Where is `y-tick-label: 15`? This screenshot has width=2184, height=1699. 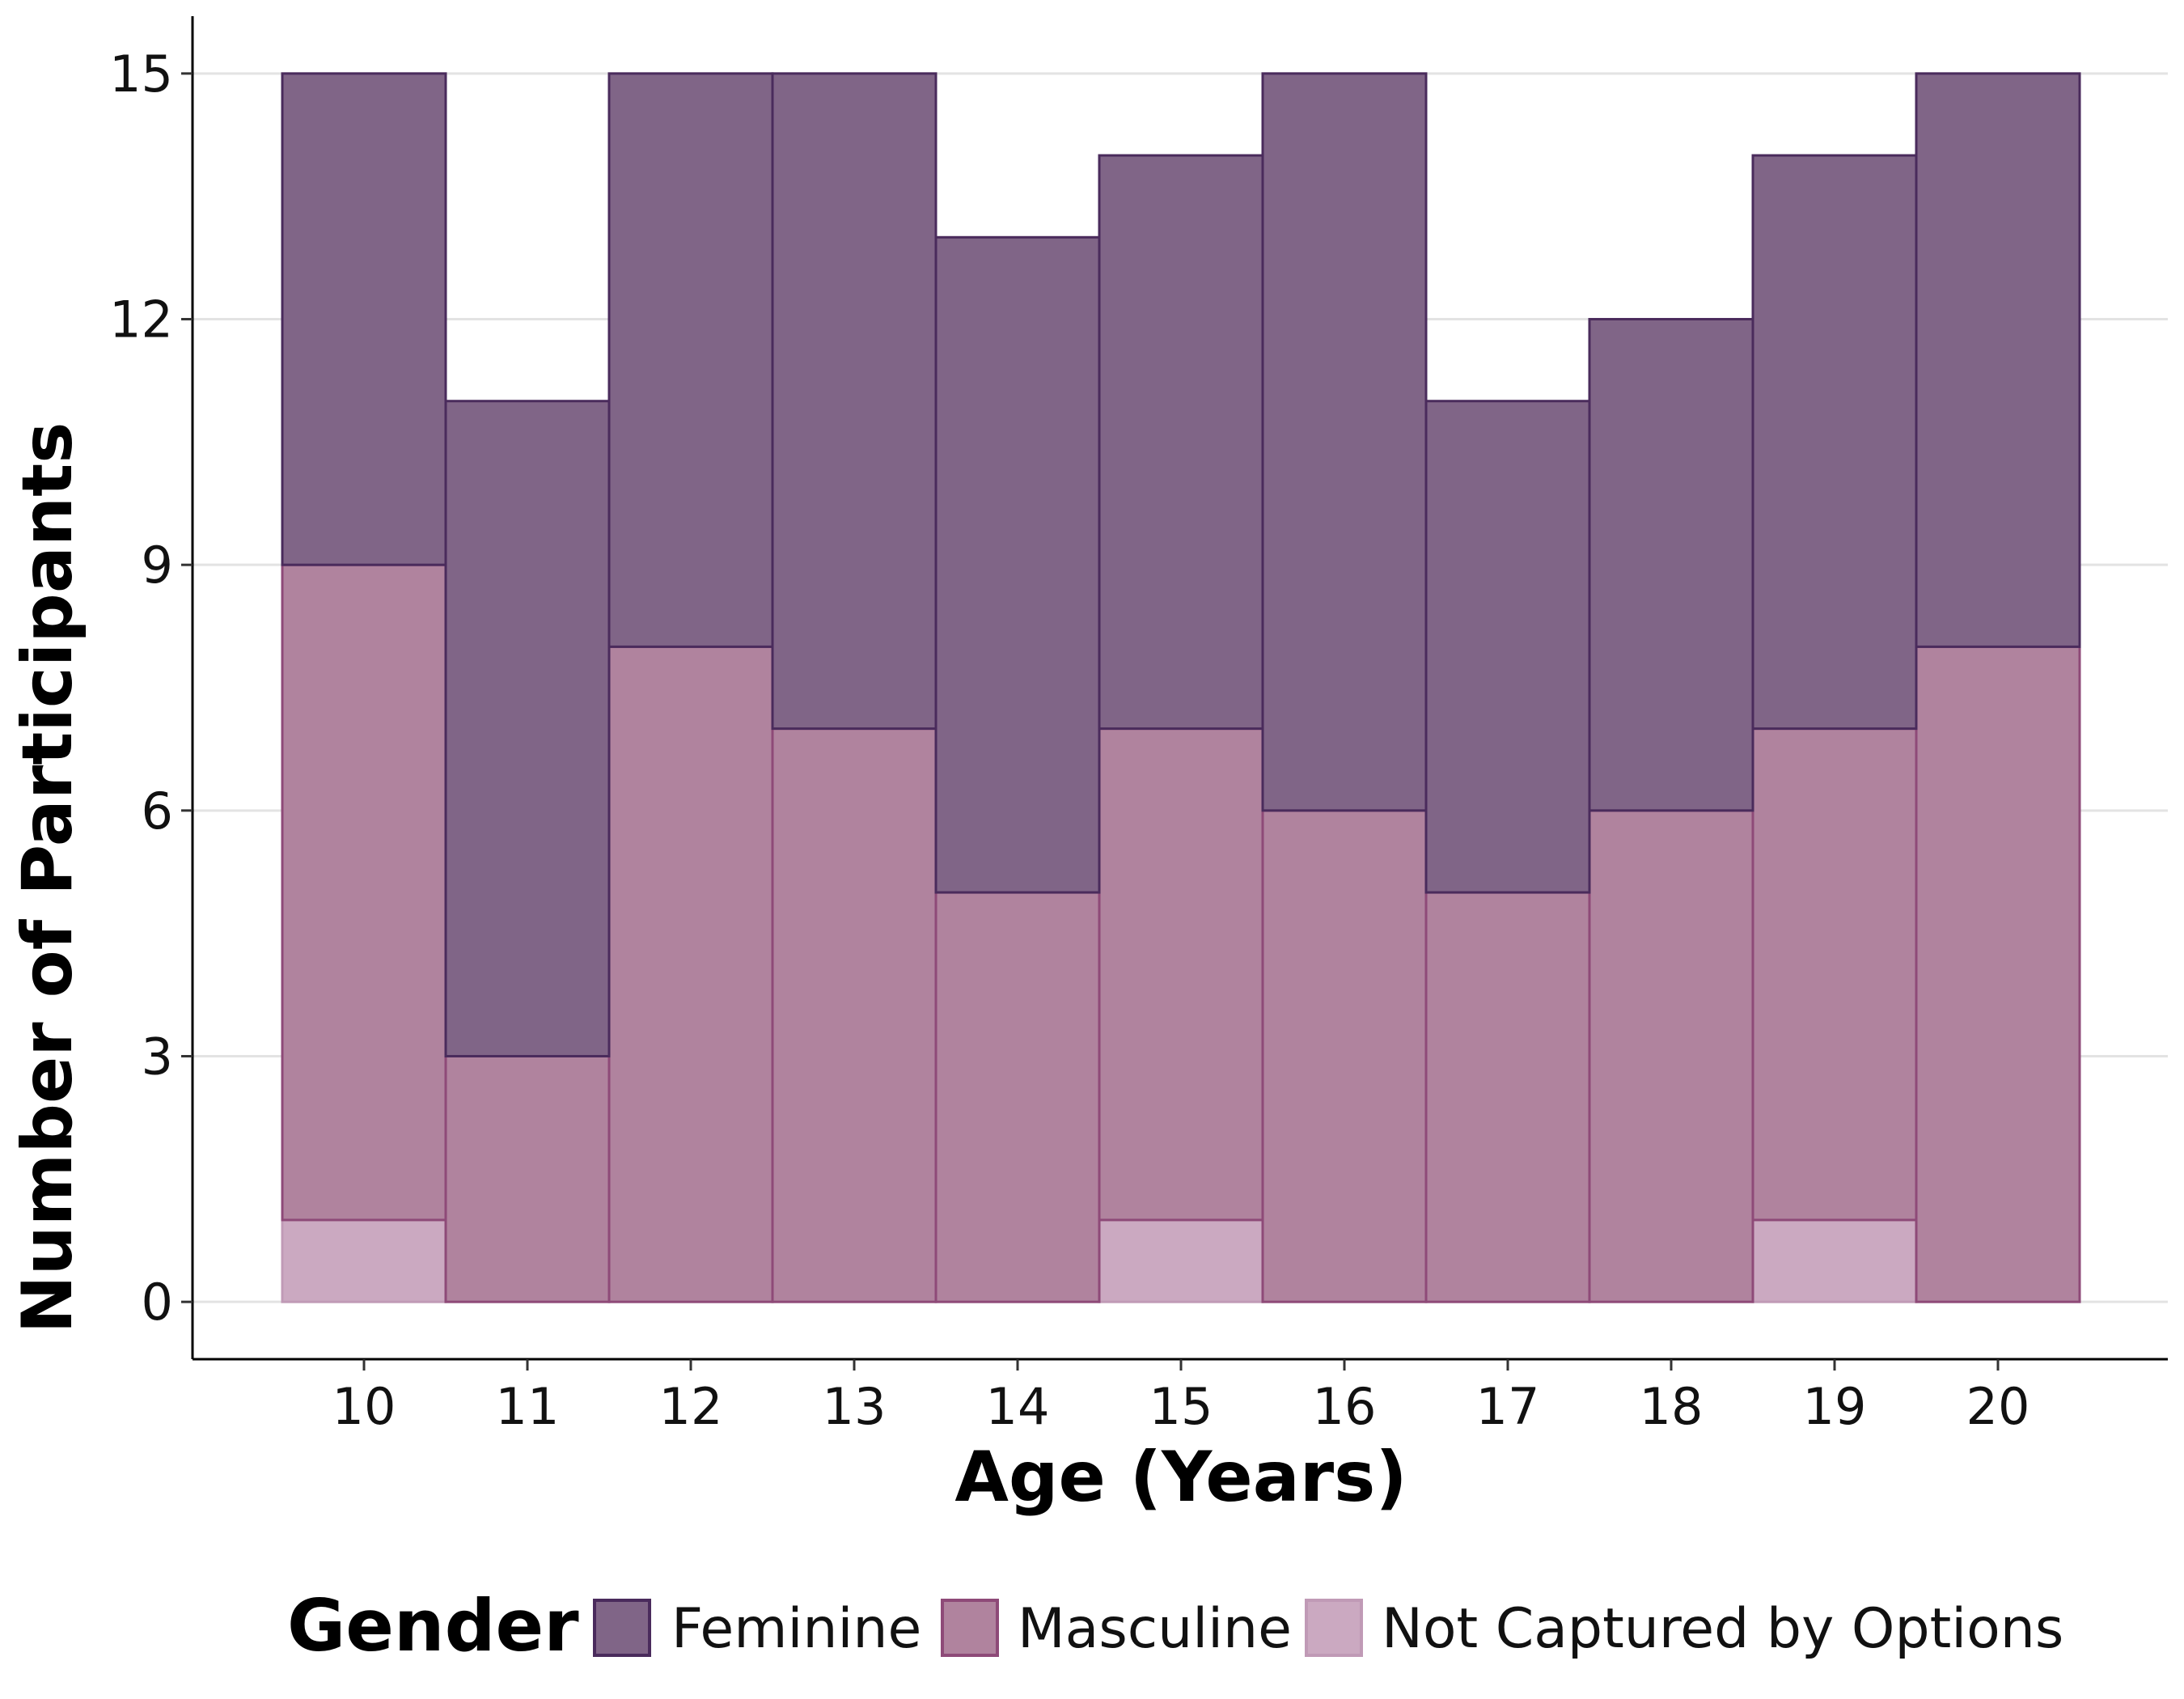
y-tick-label: 15 is located at coordinates (141, 74).